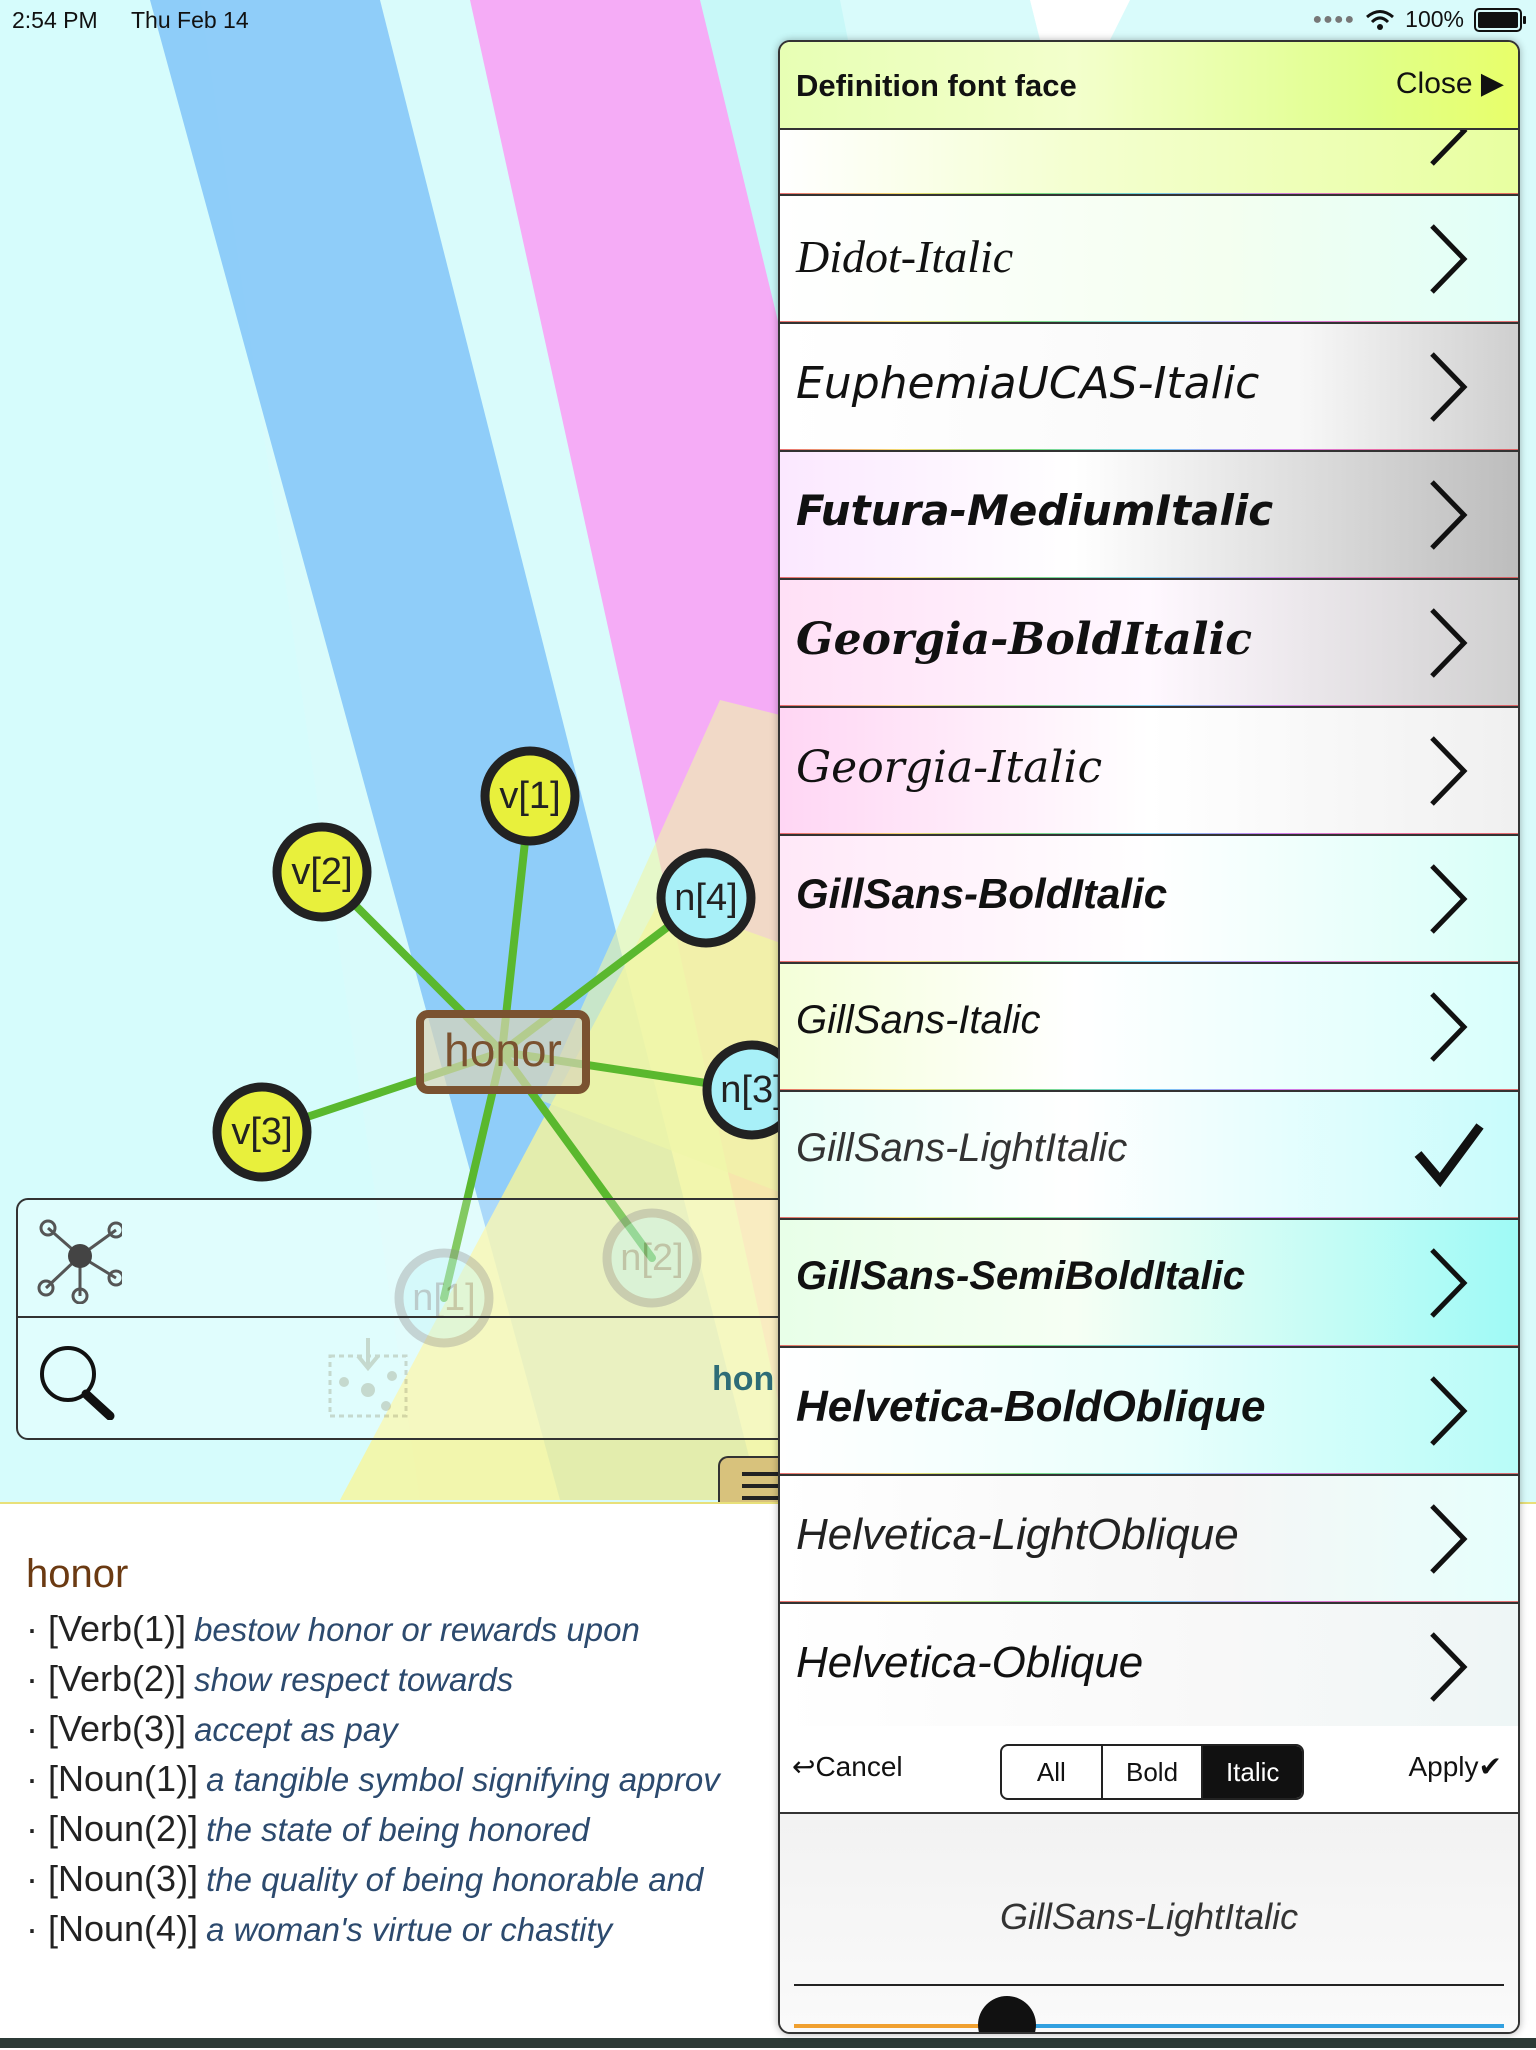 This screenshot has width=1536, height=2050. Describe the element at coordinates (1252, 1772) in the screenshot. I see `filter-italic: Italic` at that location.